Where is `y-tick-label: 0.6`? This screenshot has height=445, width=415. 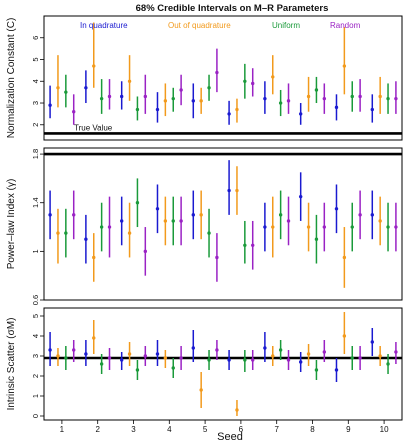
y-tick-label: 0.6 is located at coordinates (35, 300).